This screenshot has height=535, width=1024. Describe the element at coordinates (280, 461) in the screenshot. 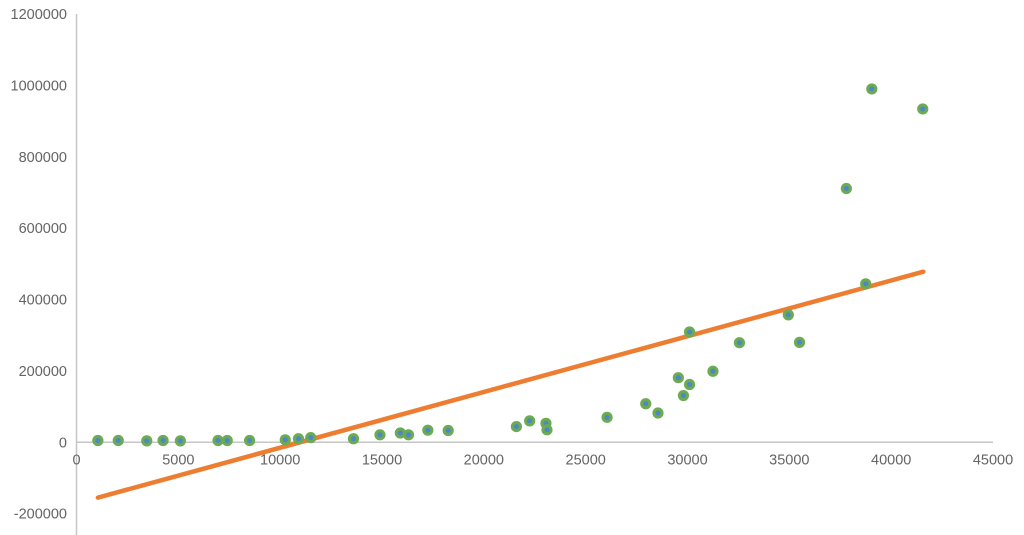

I see `x-tick-label: 10000` at that location.